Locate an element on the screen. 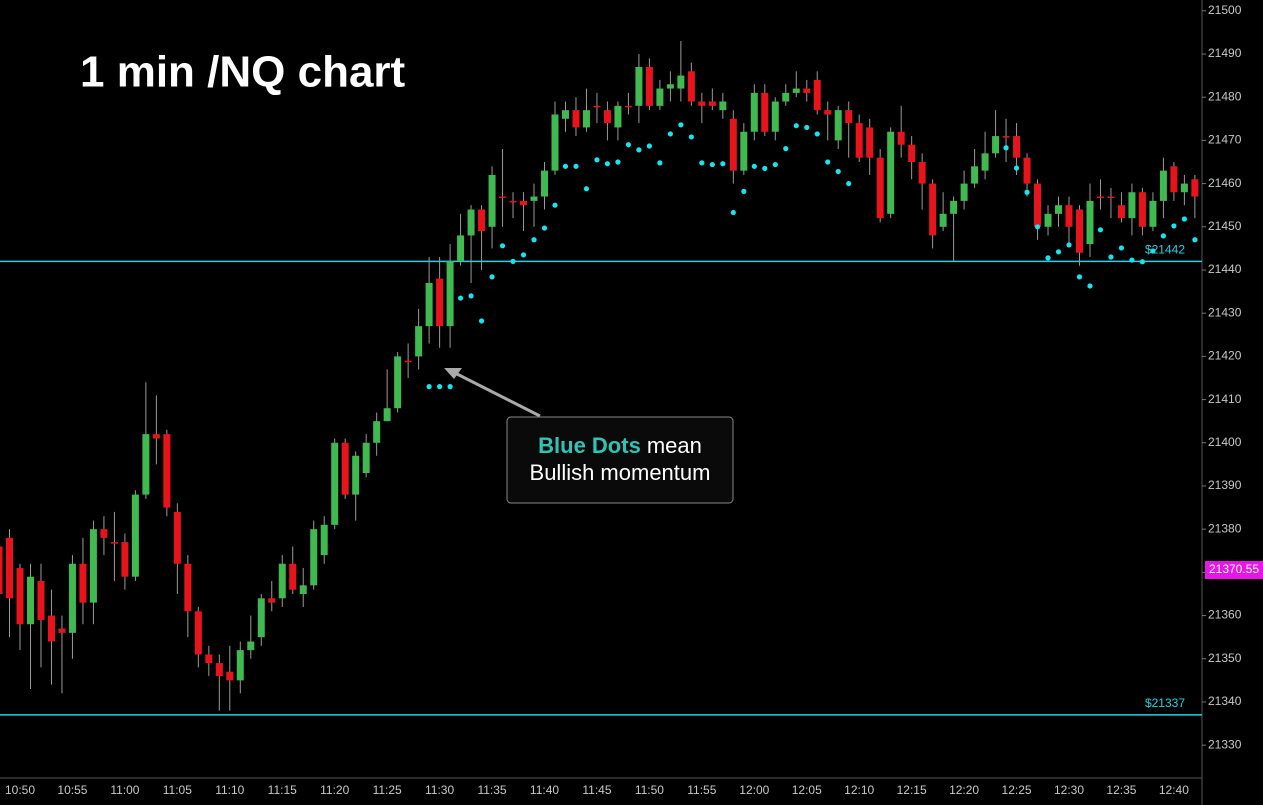  annotation-line: Blue Dots mean is located at coordinates (620, 445).